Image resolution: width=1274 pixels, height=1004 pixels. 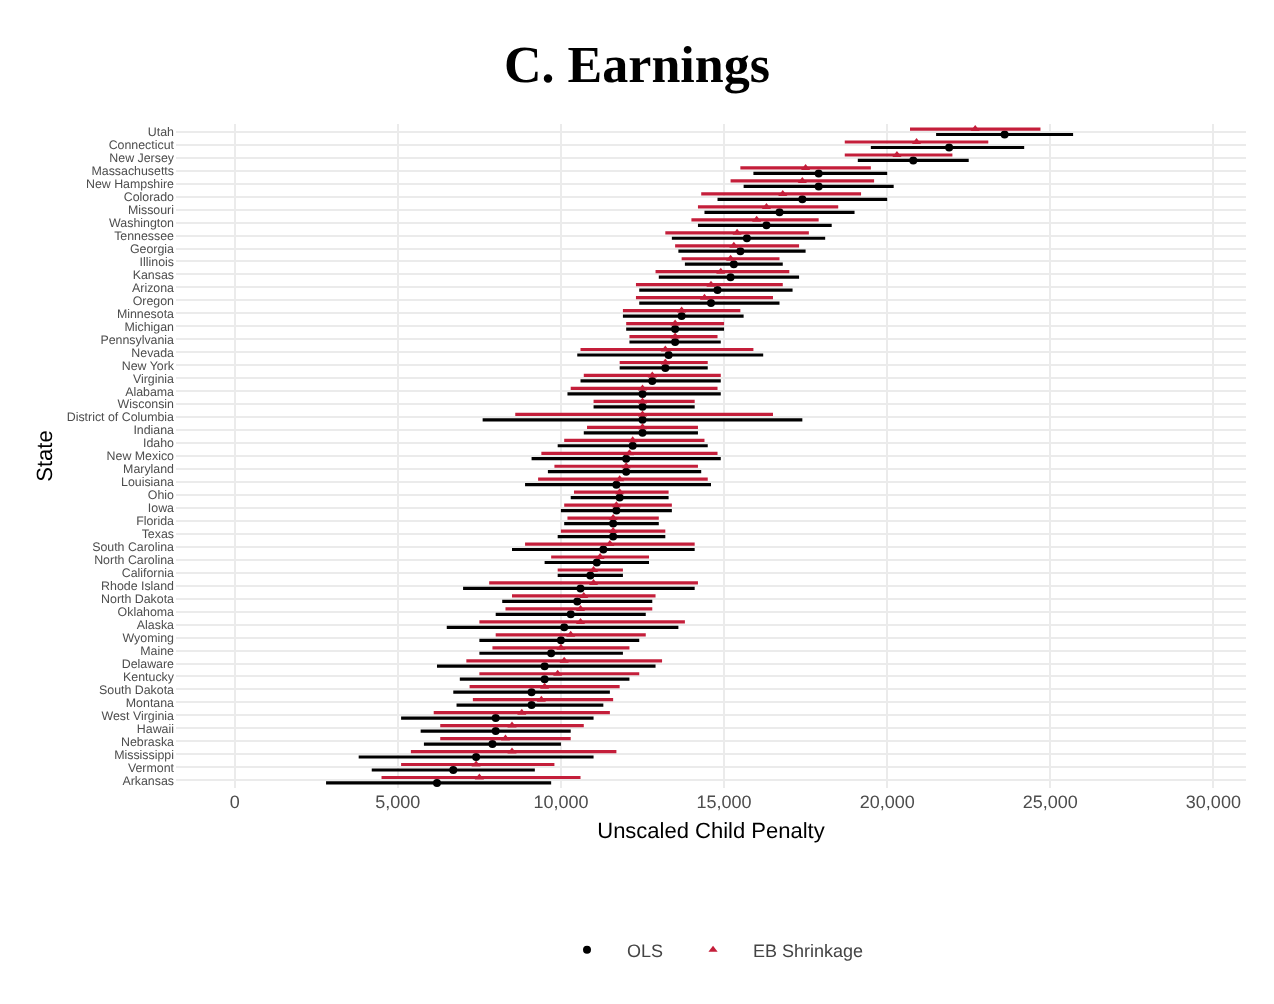 What do you see at coordinates (724, 802) in the screenshot?
I see `x-tick-label: 15,000` at bounding box center [724, 802].